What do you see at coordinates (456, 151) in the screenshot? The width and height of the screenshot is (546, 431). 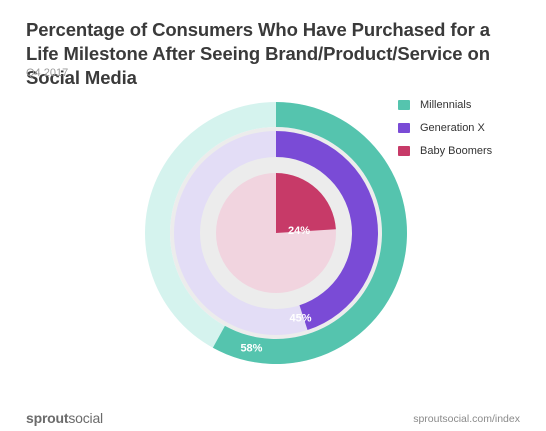 I see `legend-label-baby-boomers: Baby Boomers` at bounding box center [456, 151].